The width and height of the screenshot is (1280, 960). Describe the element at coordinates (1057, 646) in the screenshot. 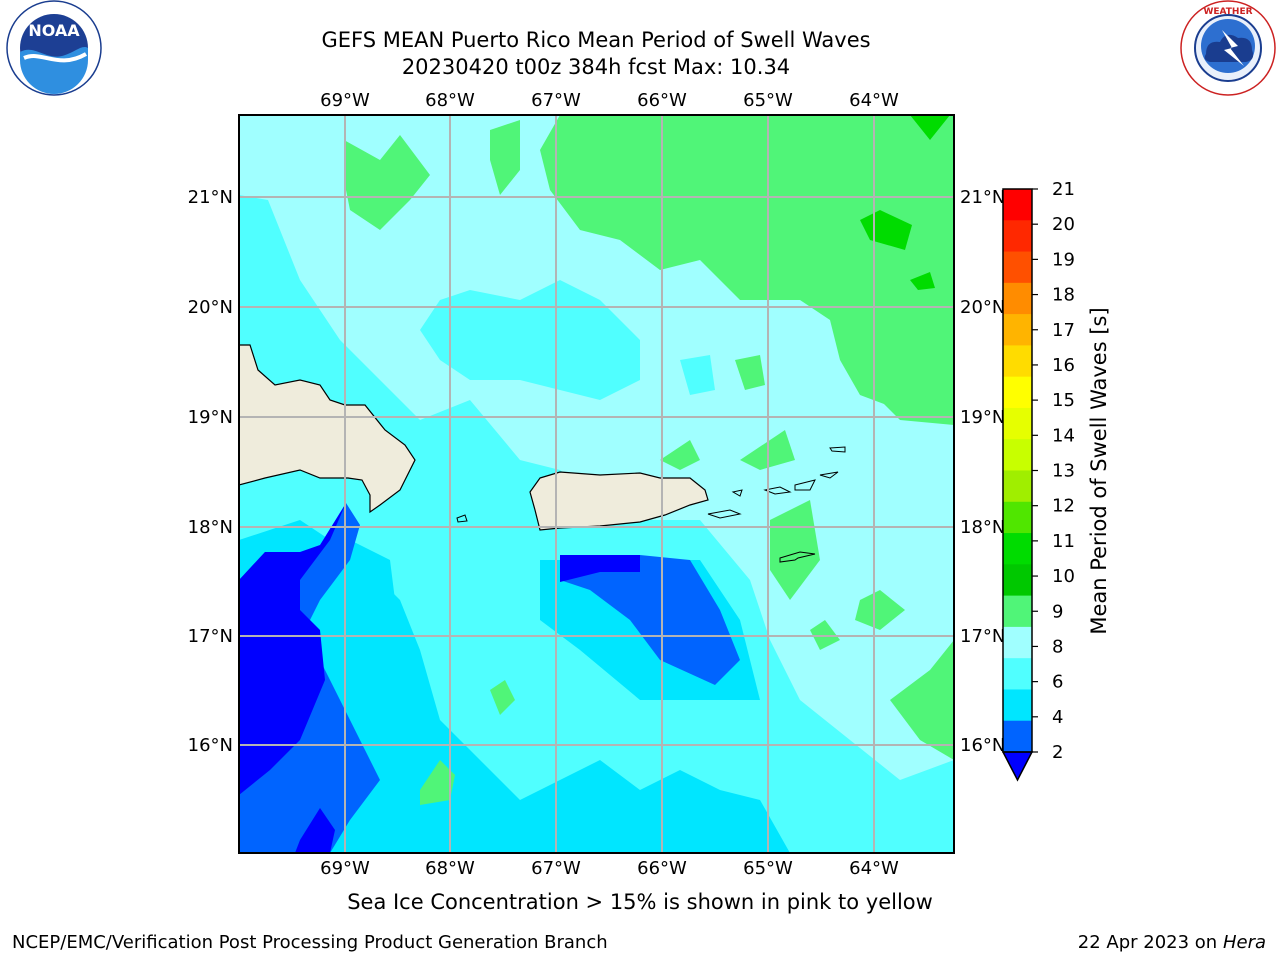

I see `colorbar-tick-label: 8` at that location.